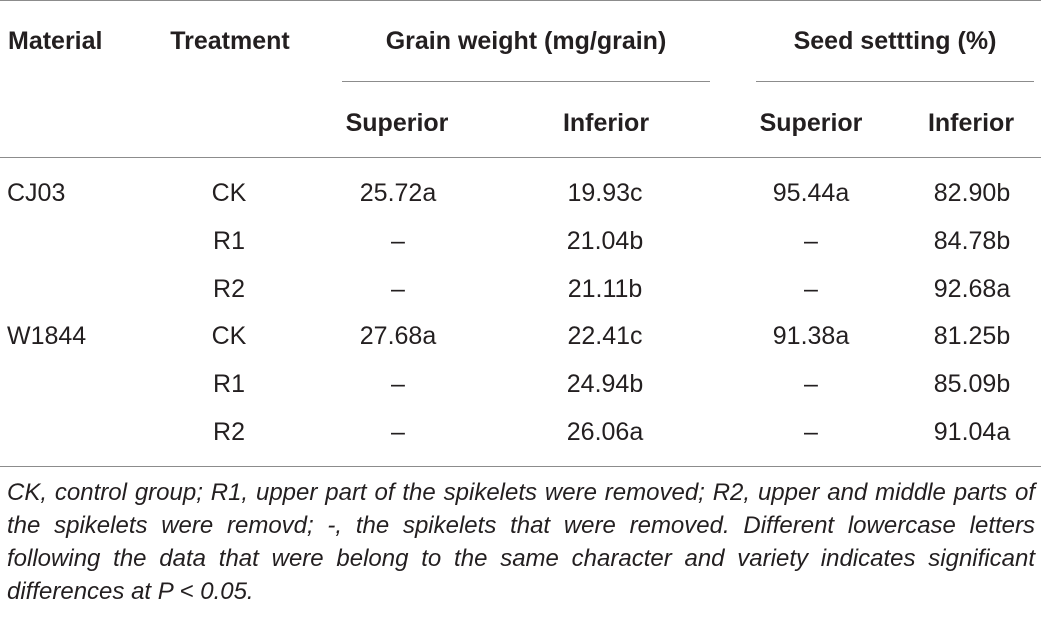 This screenshot has width=1041, height=627. What do you see at coordinates (520, 157) in the screenshot?
I see `header-bottom-rule` at bounding box center [520, 157].